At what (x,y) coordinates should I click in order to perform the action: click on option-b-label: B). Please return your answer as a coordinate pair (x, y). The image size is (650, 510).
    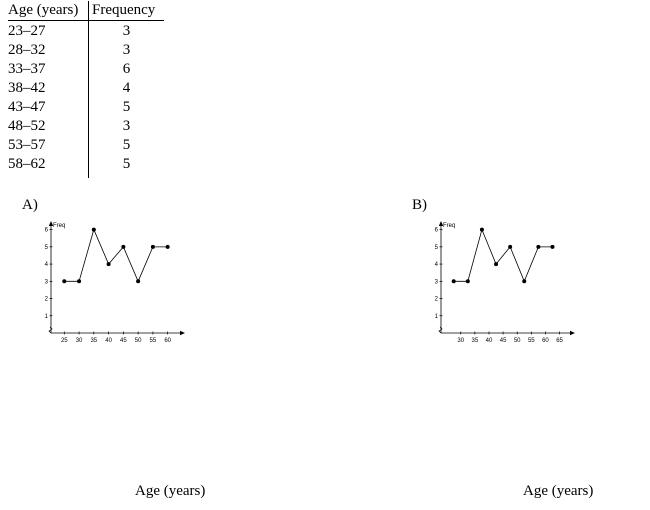
    Looking at the image, I should click on (419, 205).